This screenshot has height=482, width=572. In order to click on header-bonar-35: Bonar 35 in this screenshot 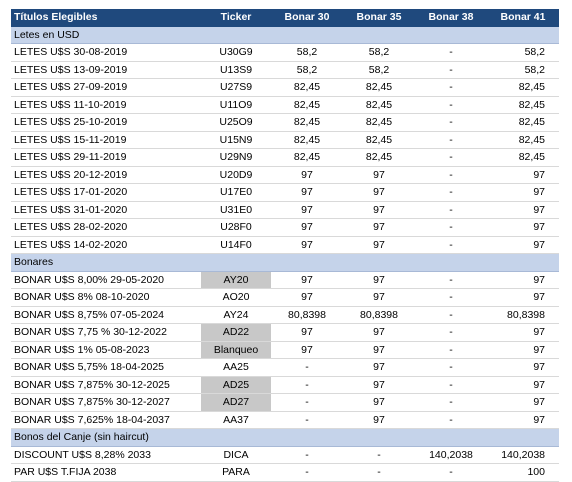, I will do `click(379, 18)`.